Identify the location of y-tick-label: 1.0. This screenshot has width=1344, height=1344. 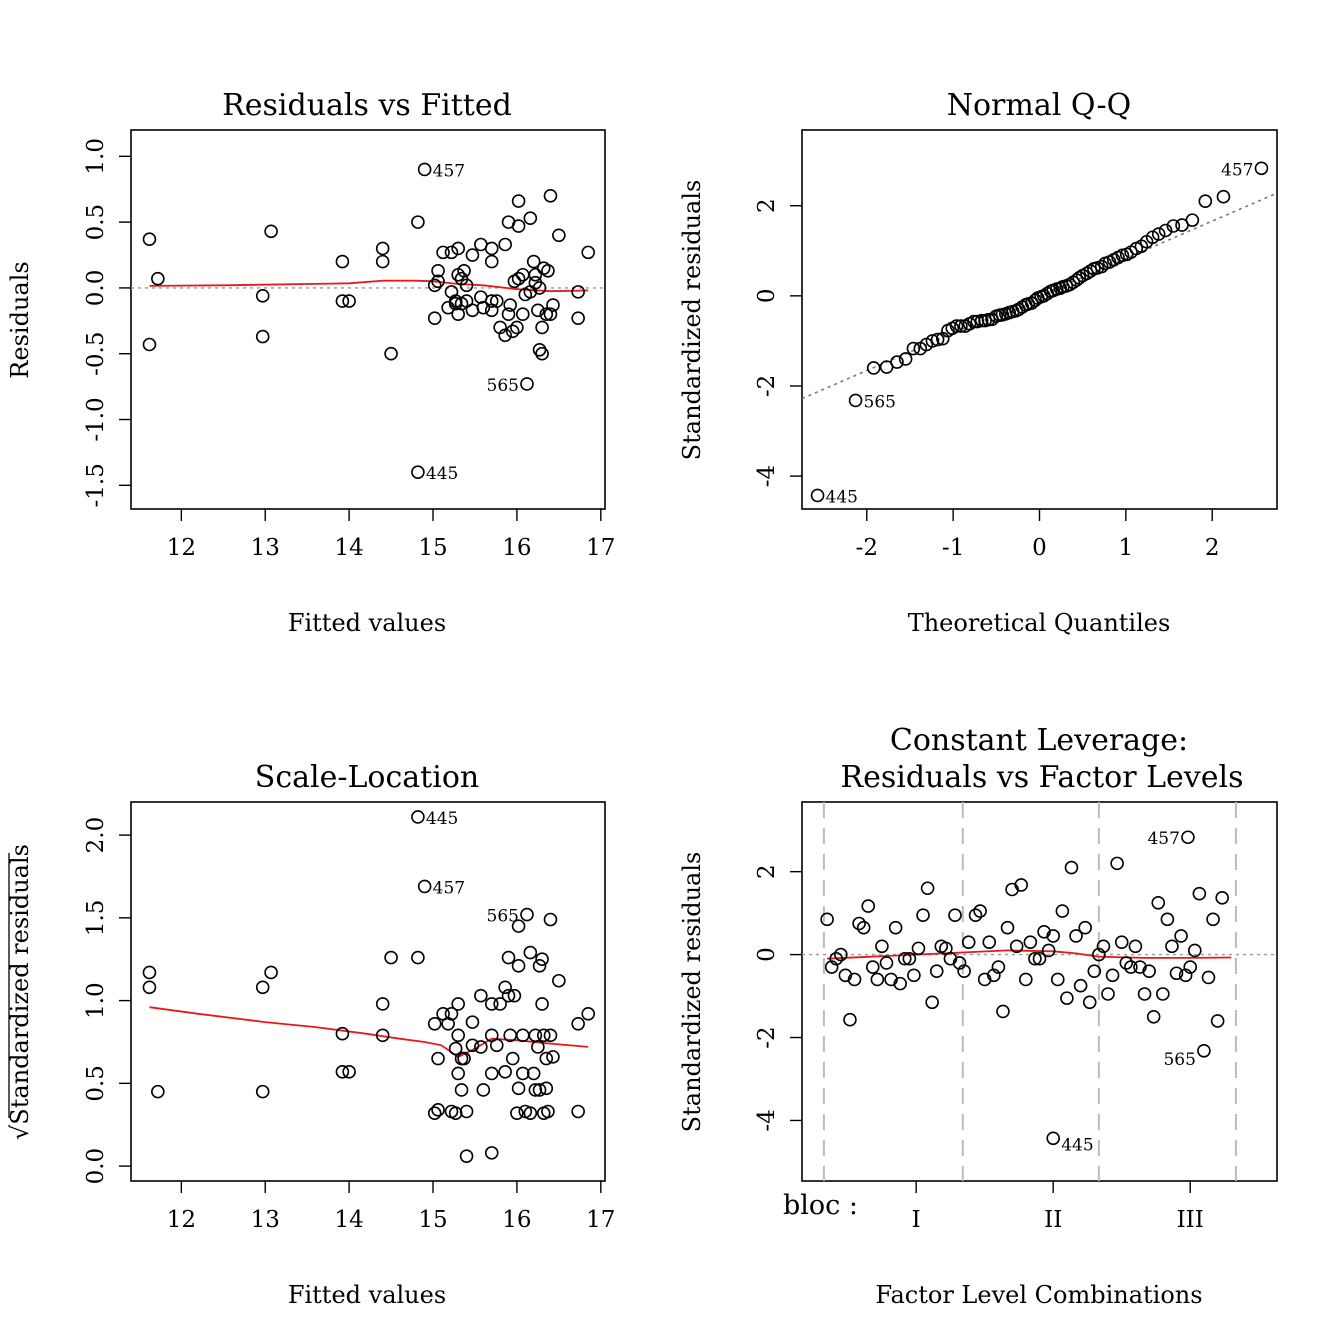
(96, 156).